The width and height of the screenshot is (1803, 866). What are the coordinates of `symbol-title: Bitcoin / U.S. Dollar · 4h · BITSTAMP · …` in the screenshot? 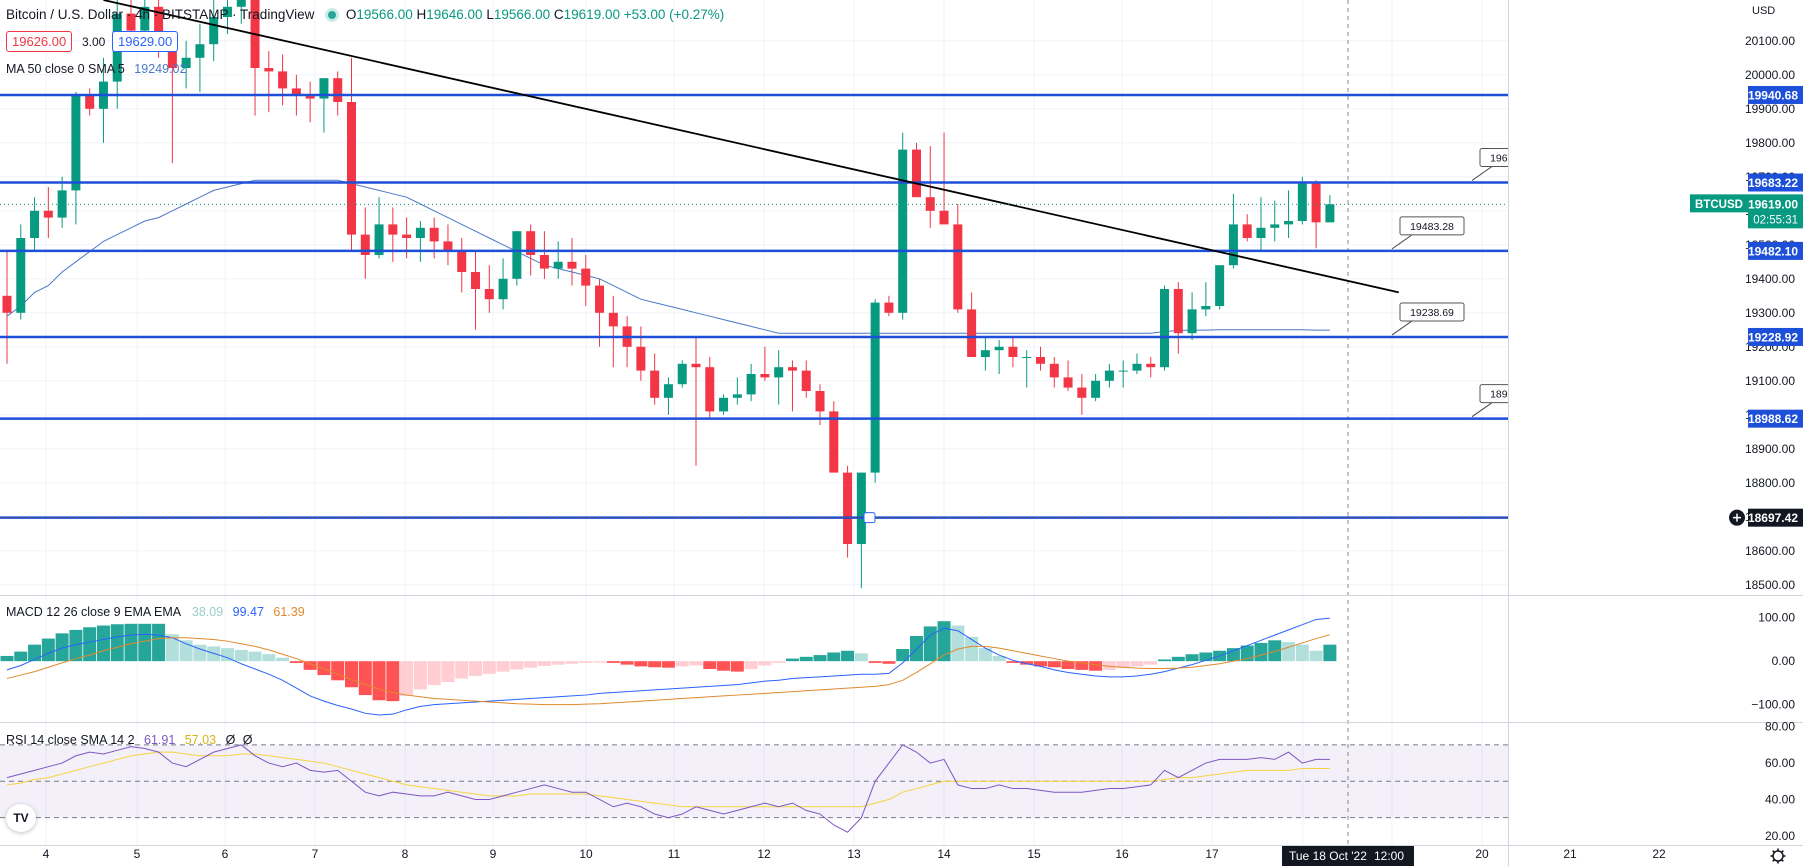 It's located at (160, 14).